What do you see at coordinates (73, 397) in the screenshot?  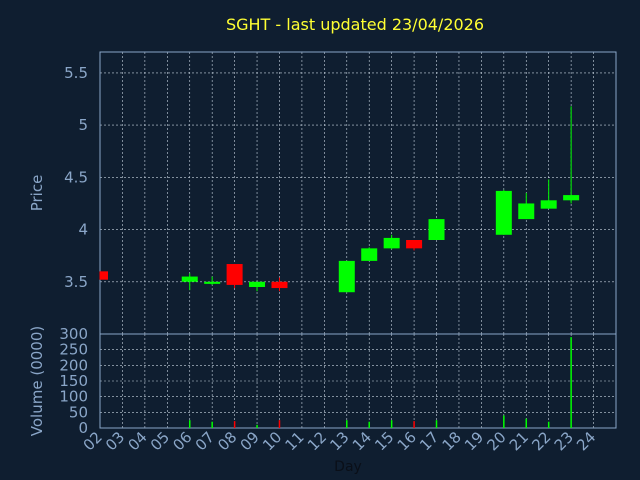 I see `volume-tick-label: 100` at bounding box center [73, 397].